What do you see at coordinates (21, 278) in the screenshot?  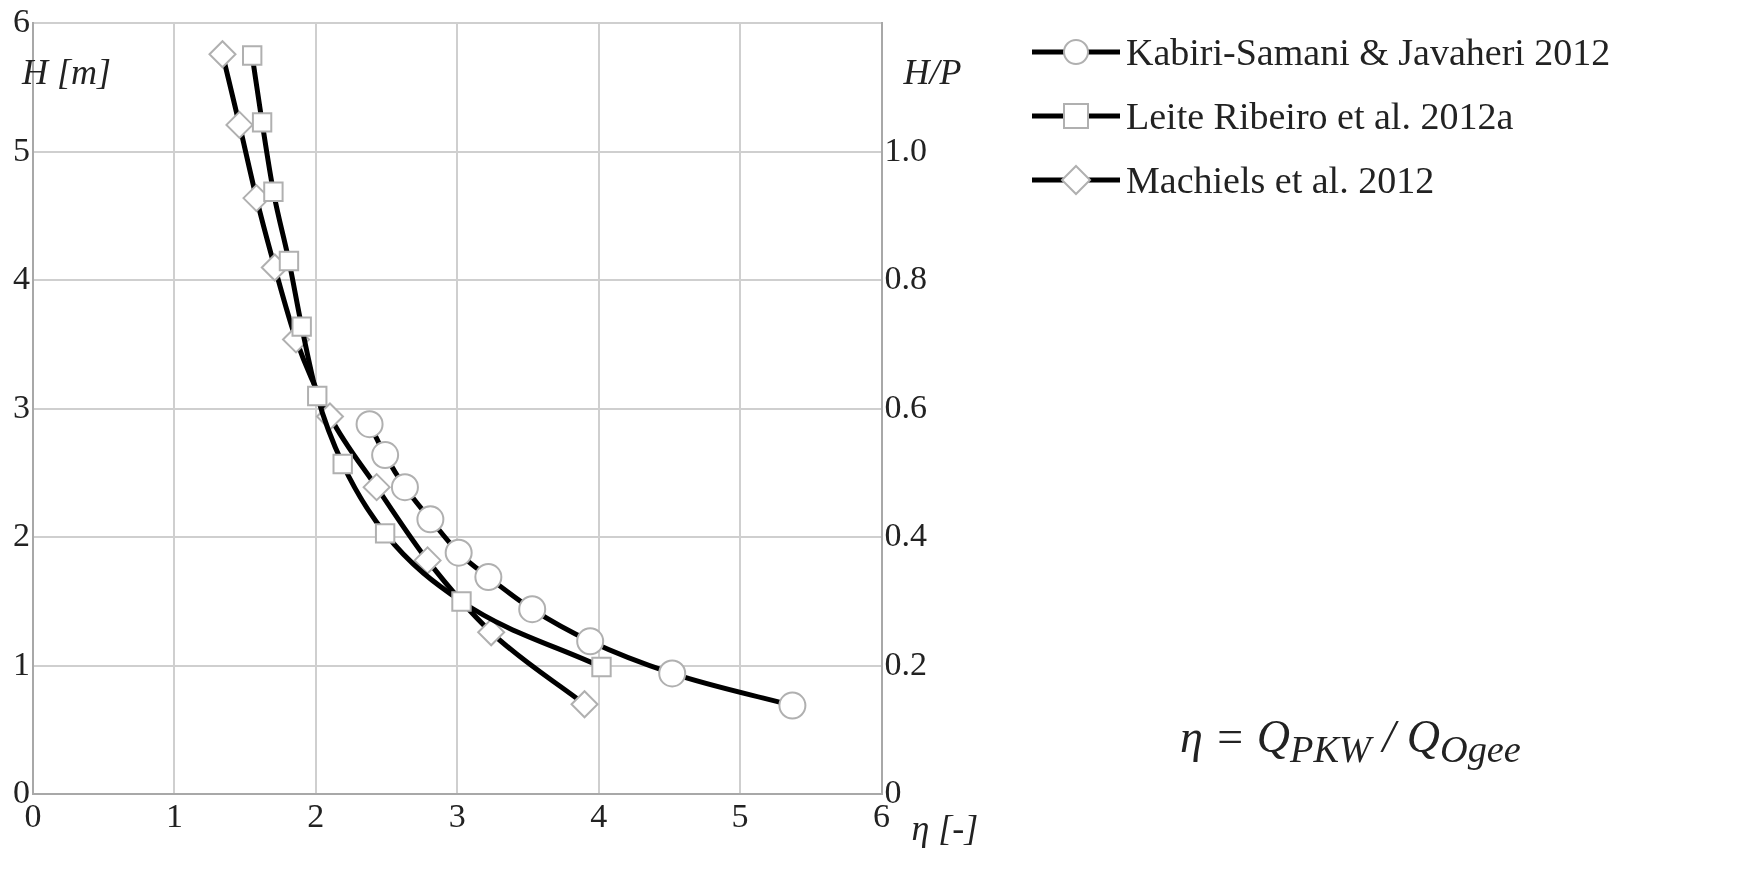 I see `y-tick-label: 4` at bounding box center [21, 278].